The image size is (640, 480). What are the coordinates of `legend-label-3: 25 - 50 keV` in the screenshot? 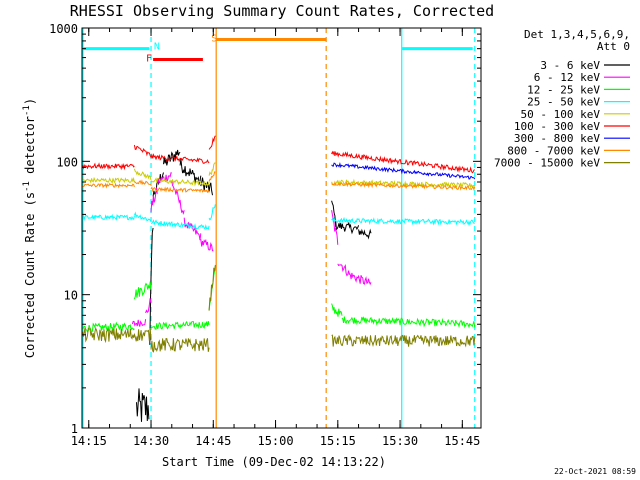 It's located at (563, 102).